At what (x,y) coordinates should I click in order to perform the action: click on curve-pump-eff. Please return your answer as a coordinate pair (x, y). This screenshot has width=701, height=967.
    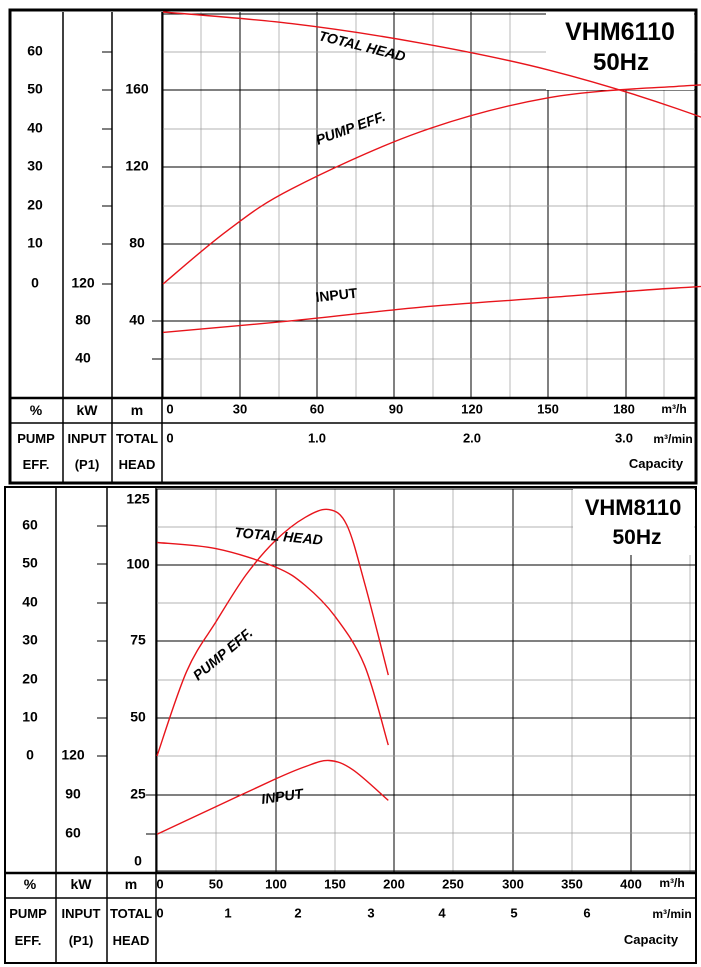
    Looking at the image, I should click on (272, 632).